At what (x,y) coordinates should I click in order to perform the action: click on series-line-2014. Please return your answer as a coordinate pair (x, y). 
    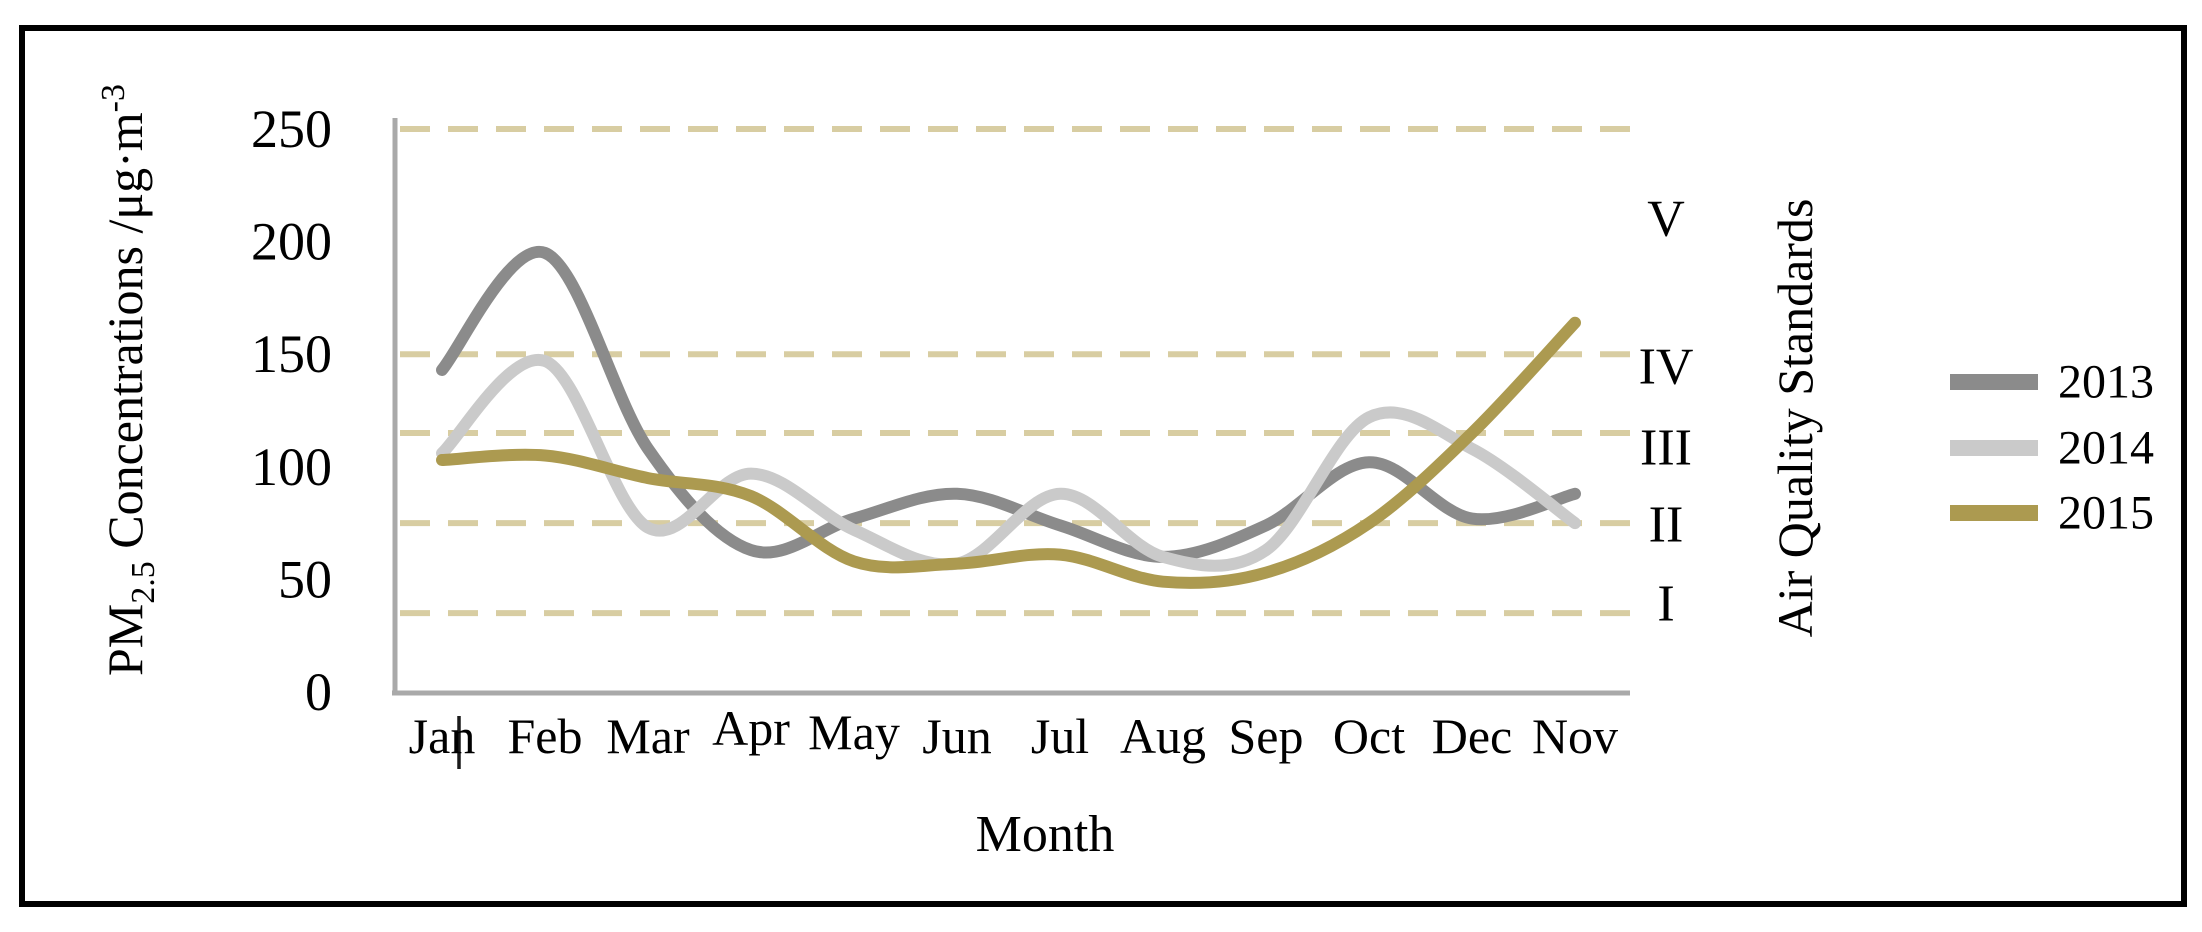
    Looking at the image, I should click on (1008, 462).